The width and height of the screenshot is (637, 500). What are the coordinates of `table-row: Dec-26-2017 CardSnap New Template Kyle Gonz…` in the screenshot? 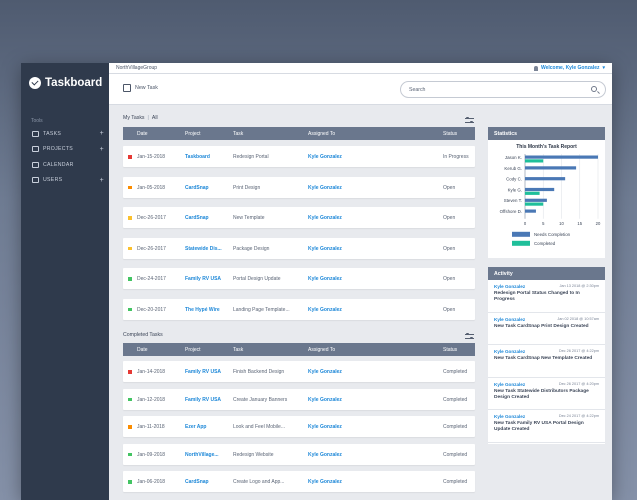 It's located at (299, 217).